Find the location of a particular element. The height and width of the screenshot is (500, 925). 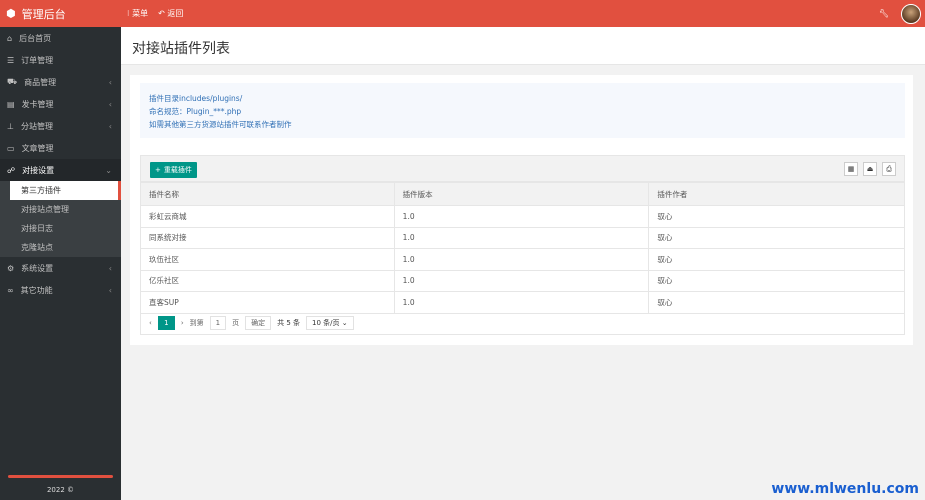

page-title: 对接站插件列表 is located at coordinates (523, 46).